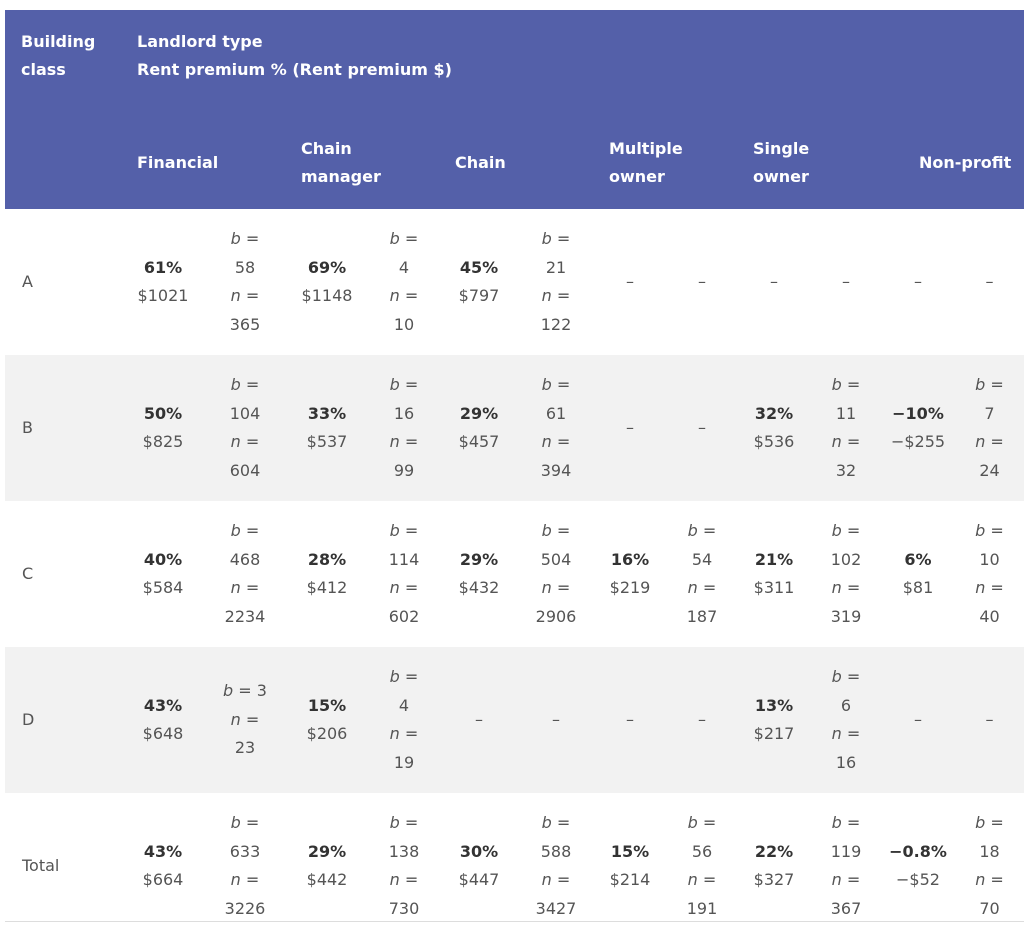  Describe the element at coordinates (163, 441) in the screenshot. I see `rent-premium-dollars: $825` at that location.